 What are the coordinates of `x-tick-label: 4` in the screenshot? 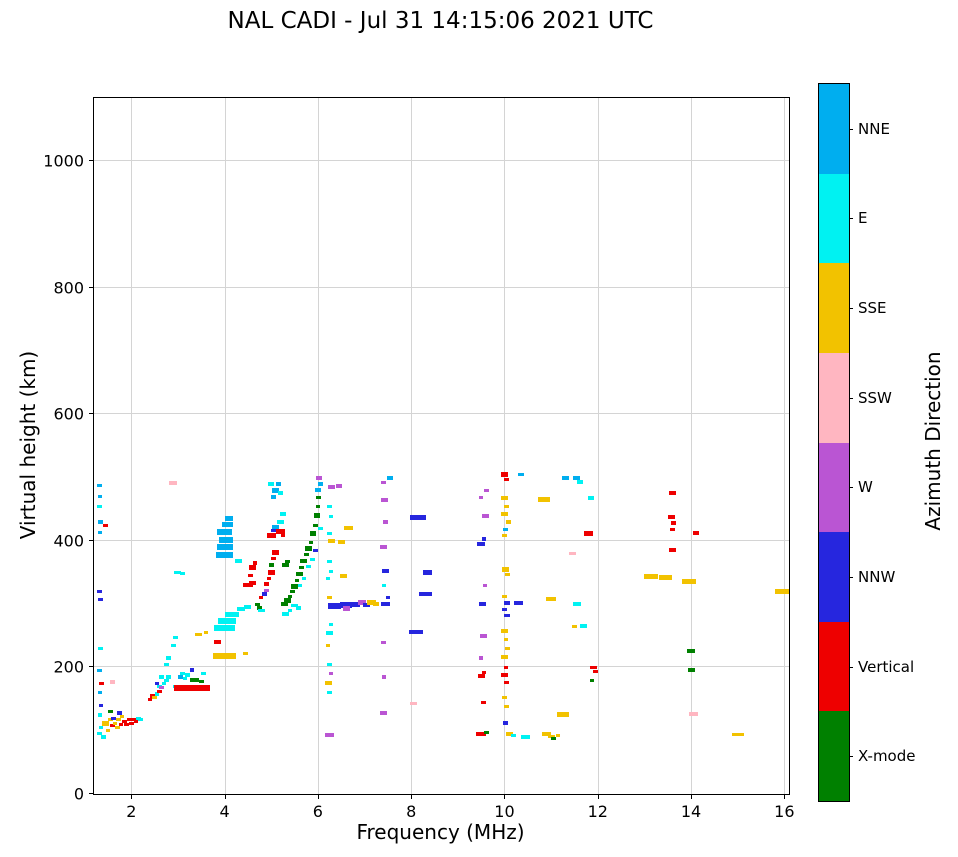 It's located at (224, 811).